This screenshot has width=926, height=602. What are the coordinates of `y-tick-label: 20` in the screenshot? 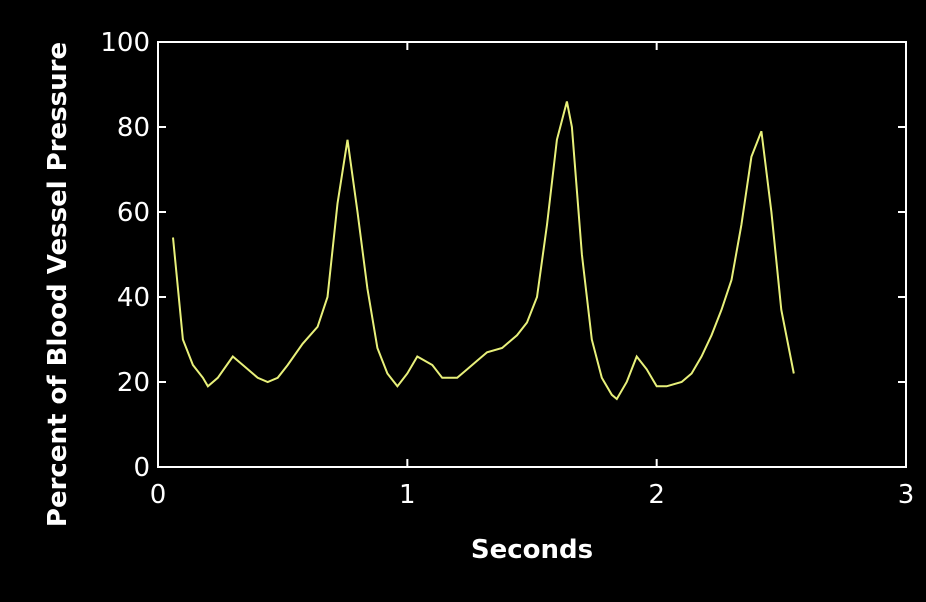 It's located at (133, 383).